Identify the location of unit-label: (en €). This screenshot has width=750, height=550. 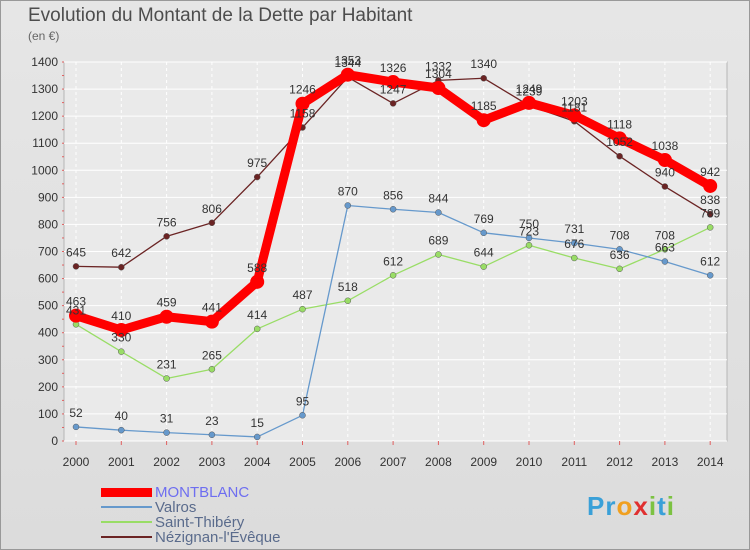
(44, 36).